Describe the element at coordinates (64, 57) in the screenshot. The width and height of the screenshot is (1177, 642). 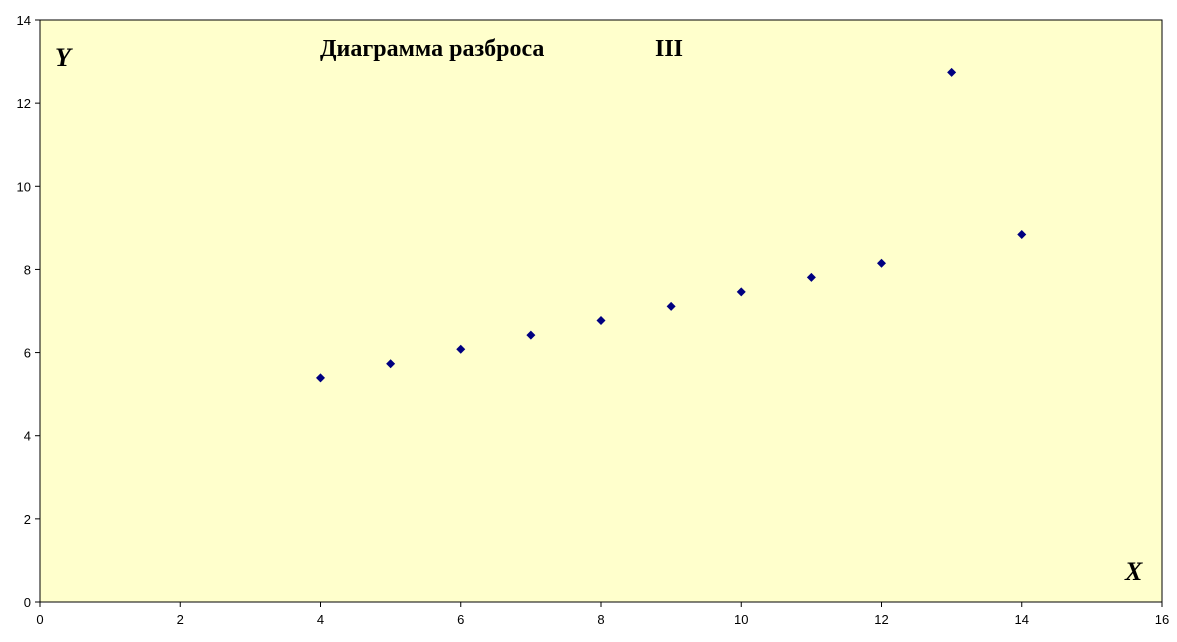
I see `y-axis-label: Y` at that location.